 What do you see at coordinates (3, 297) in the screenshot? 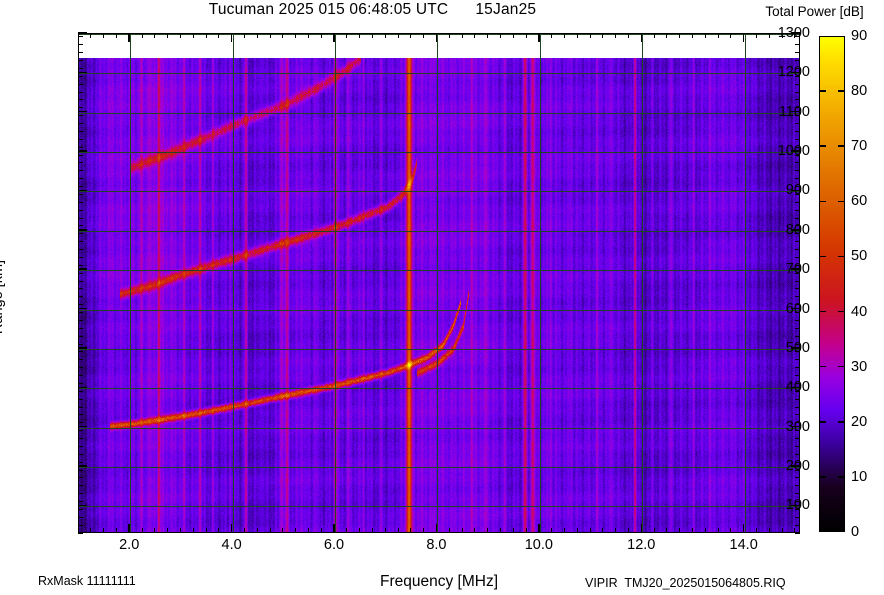
I see `y-axis-title: Range [km]` at bounding box center [3, 297].